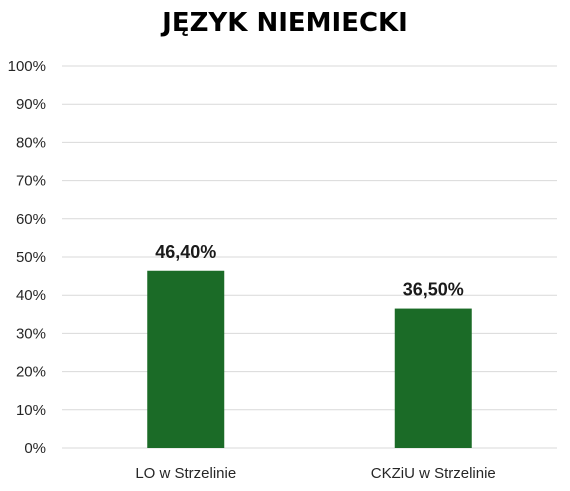 The height and width of the screenshot is (491, 570). I want to click on y-tick-label: 60%, so click(31, 219).